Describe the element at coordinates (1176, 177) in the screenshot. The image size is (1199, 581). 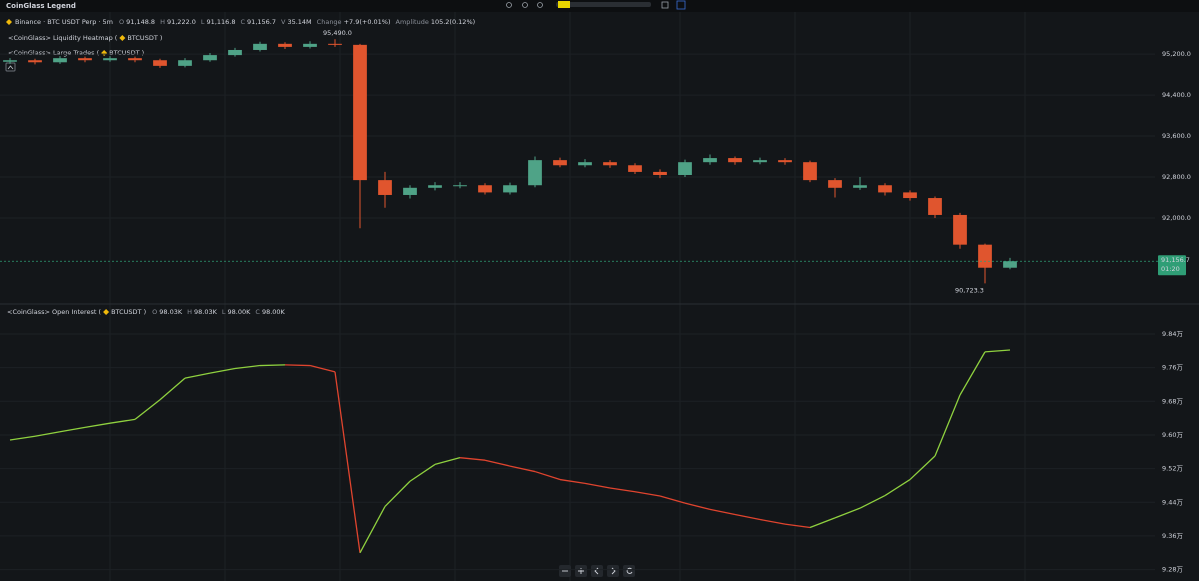
I see `y-tick-label: 92,800.0` at that location.